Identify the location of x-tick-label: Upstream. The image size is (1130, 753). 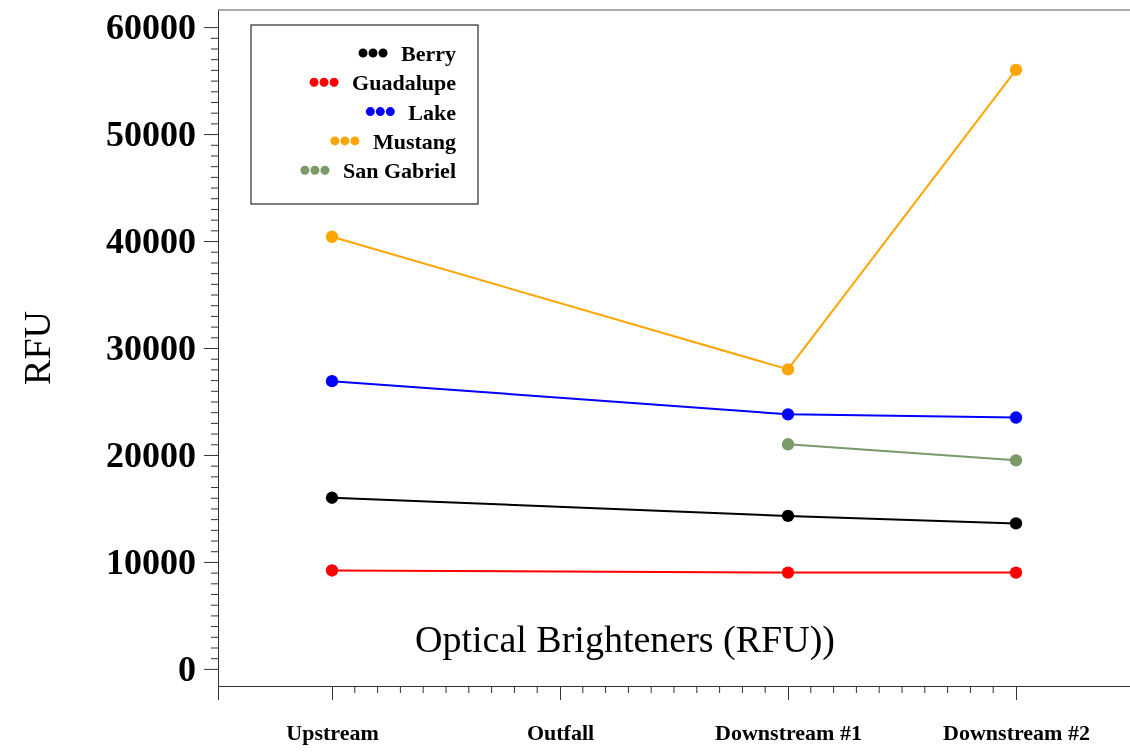
(332, 732).